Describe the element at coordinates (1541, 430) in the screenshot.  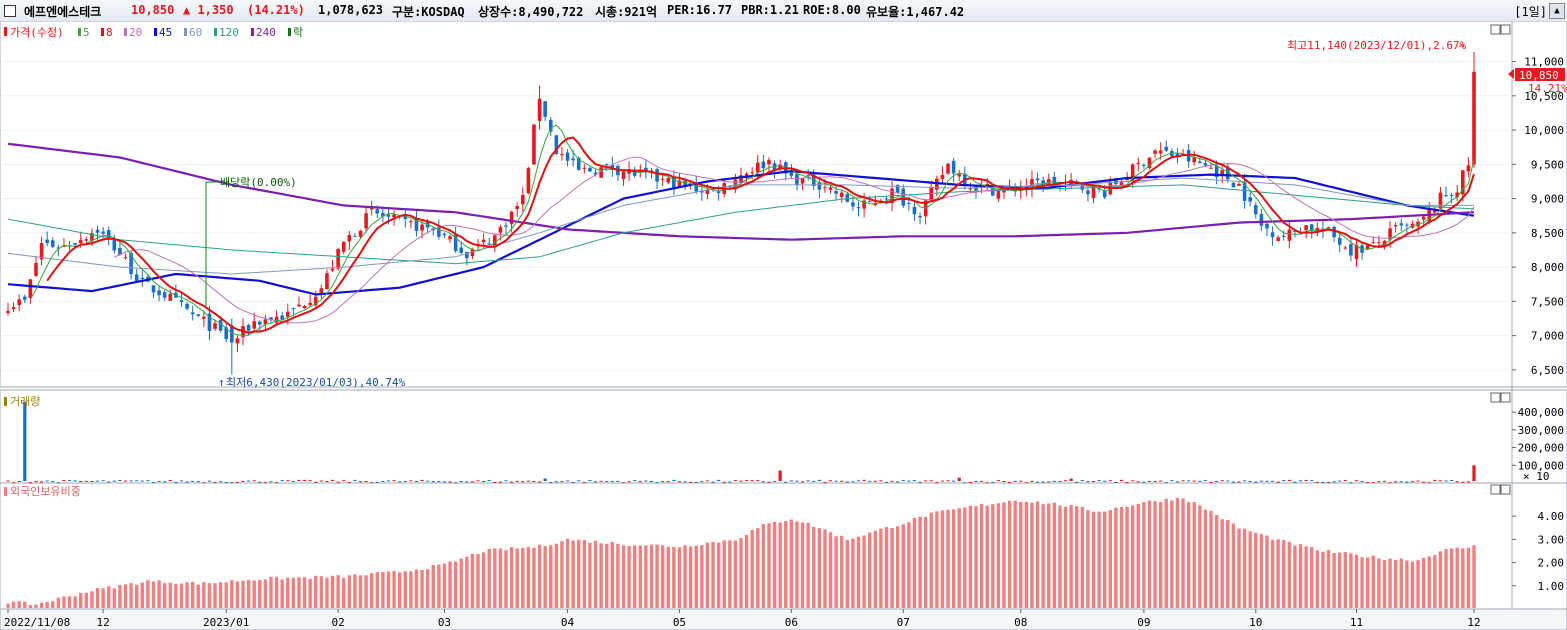
I see `volume-tick-label: 300,000` at that location.